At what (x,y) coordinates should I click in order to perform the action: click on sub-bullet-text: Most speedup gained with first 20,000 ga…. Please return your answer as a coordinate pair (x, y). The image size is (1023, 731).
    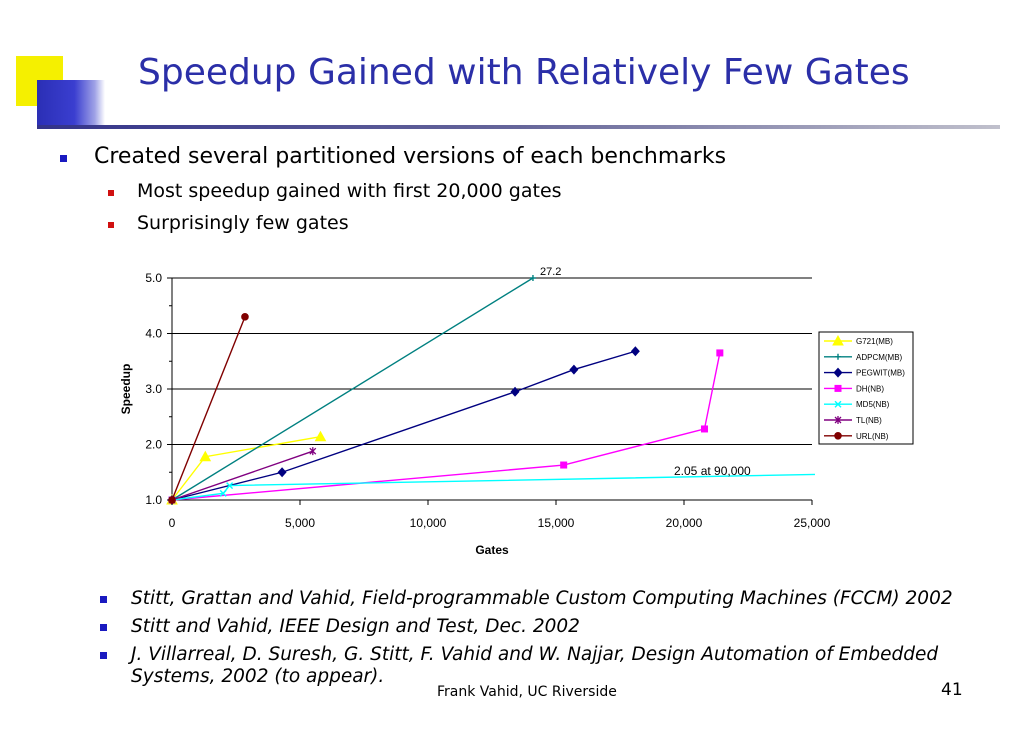
    Looking at the image, I should click on (349, 191).